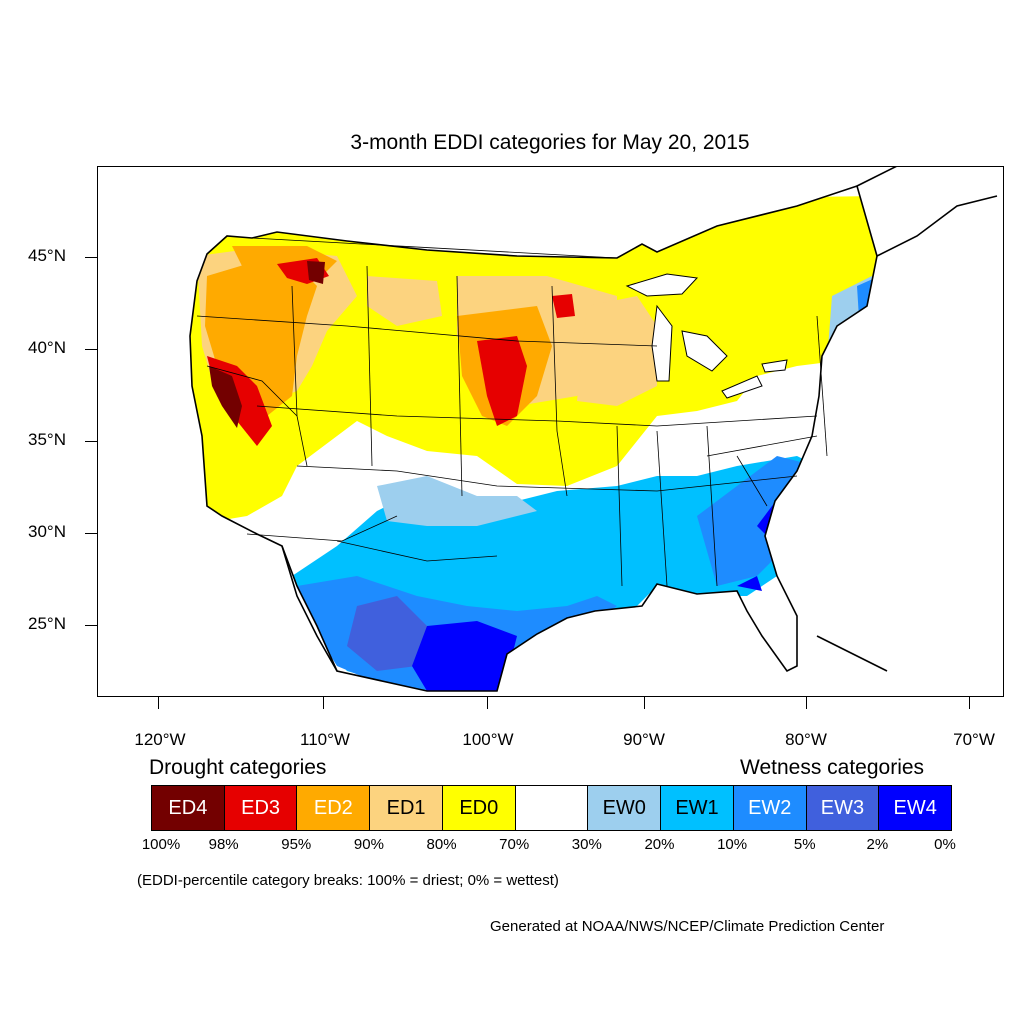  Describe the element at coordinates (188, 808) in the screenshot. I see `legend-cell: ED4` at that location.